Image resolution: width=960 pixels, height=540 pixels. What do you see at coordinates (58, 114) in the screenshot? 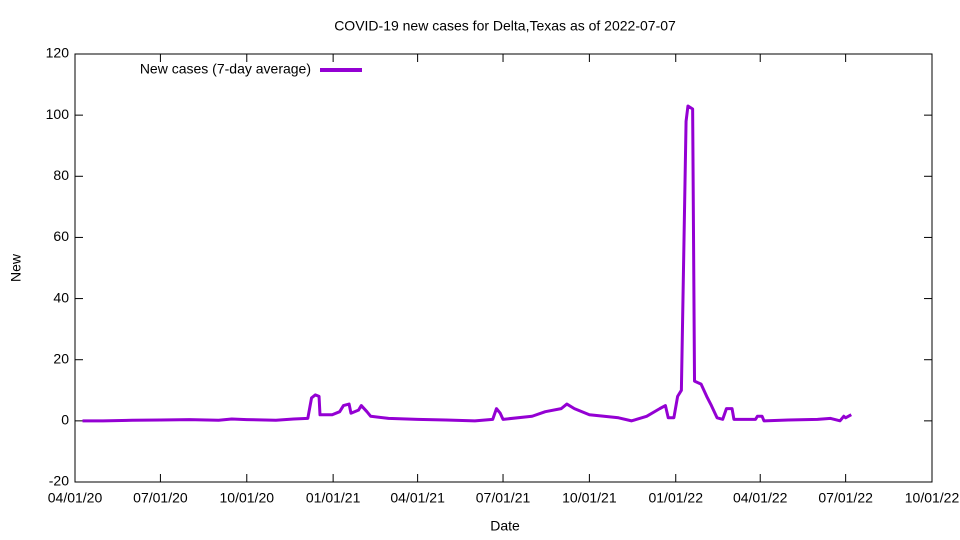
I see `y-tick-label: 100` at bounding box center [58, 114].